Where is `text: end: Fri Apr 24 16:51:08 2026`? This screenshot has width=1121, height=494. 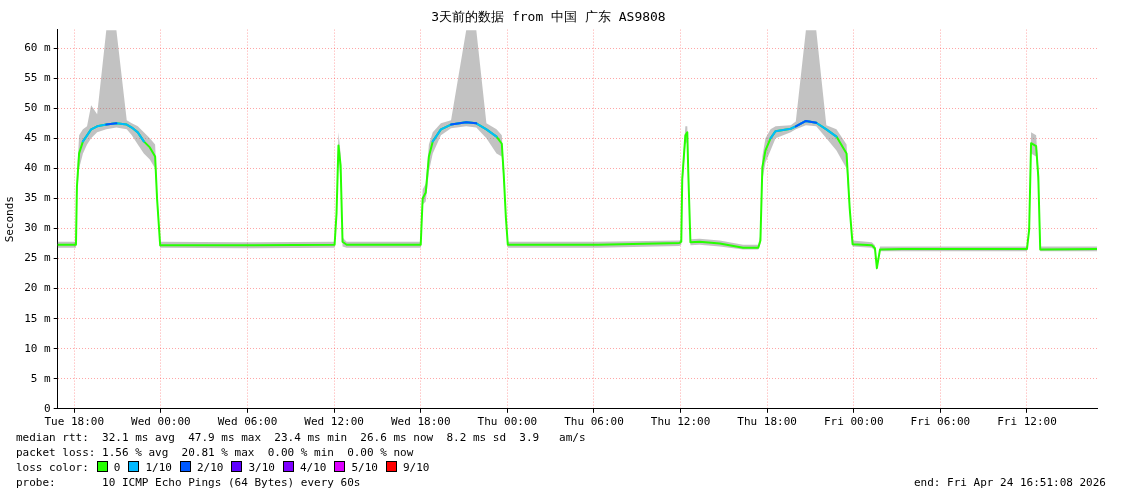
text: end: Fri Apr 24 16:51:08 2026 is located at coordinates (1009, 482).